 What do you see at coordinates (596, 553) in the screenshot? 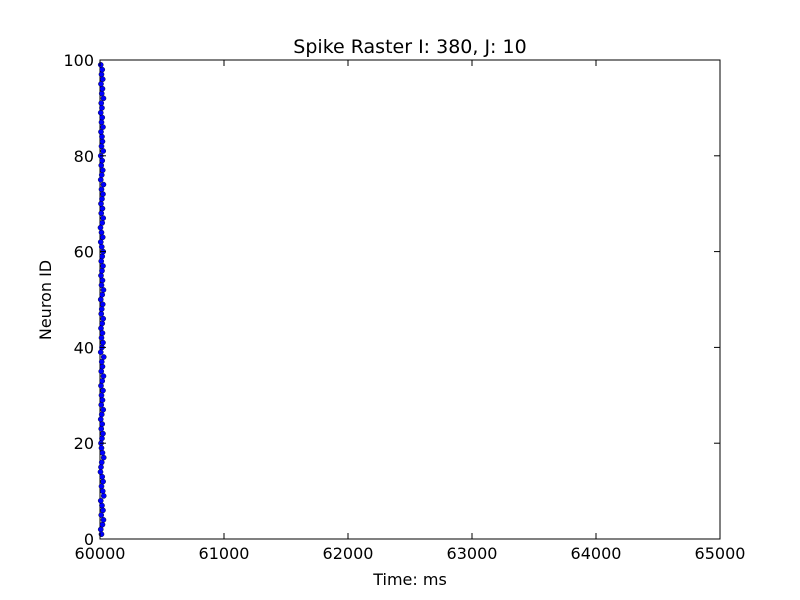
I see `x-tick-label: 64000` at bounding box center [596, 553].